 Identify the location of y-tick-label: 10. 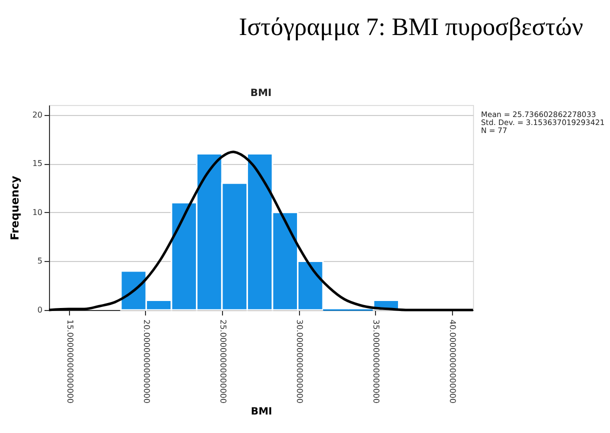
(37, 212).